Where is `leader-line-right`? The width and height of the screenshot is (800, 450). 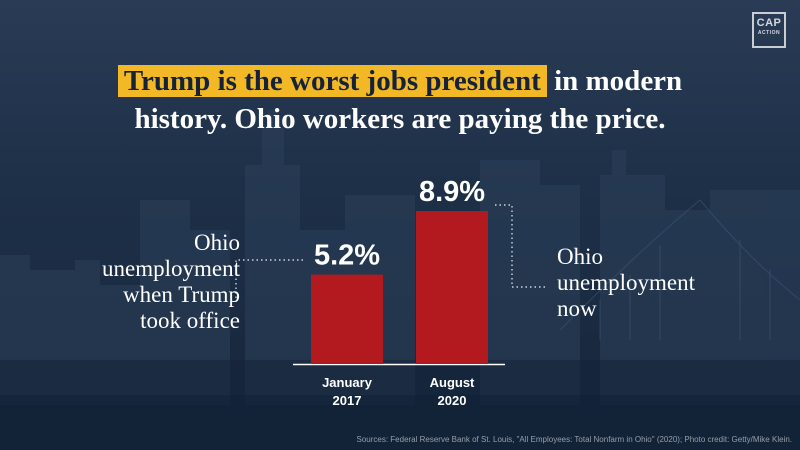 leader-line-right is located at coordinates (521, 246).